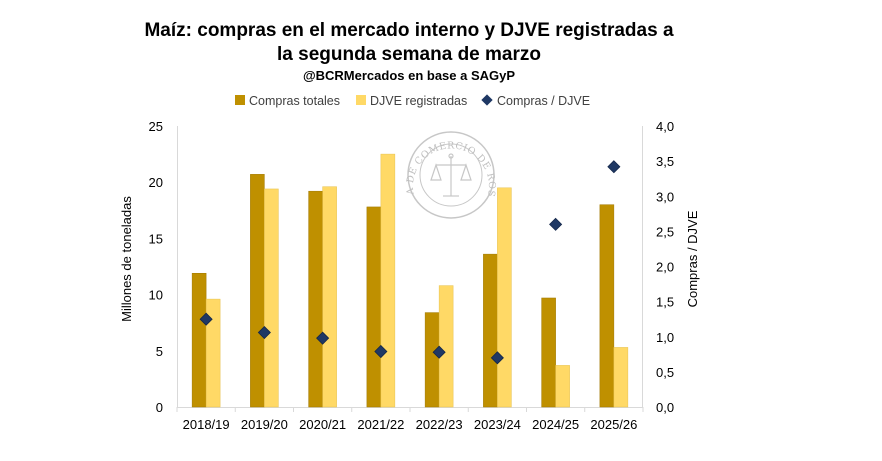 The height and width of the screenshot is (461, 882). I want to click on legend-marker-ratio, so click(487, 100).